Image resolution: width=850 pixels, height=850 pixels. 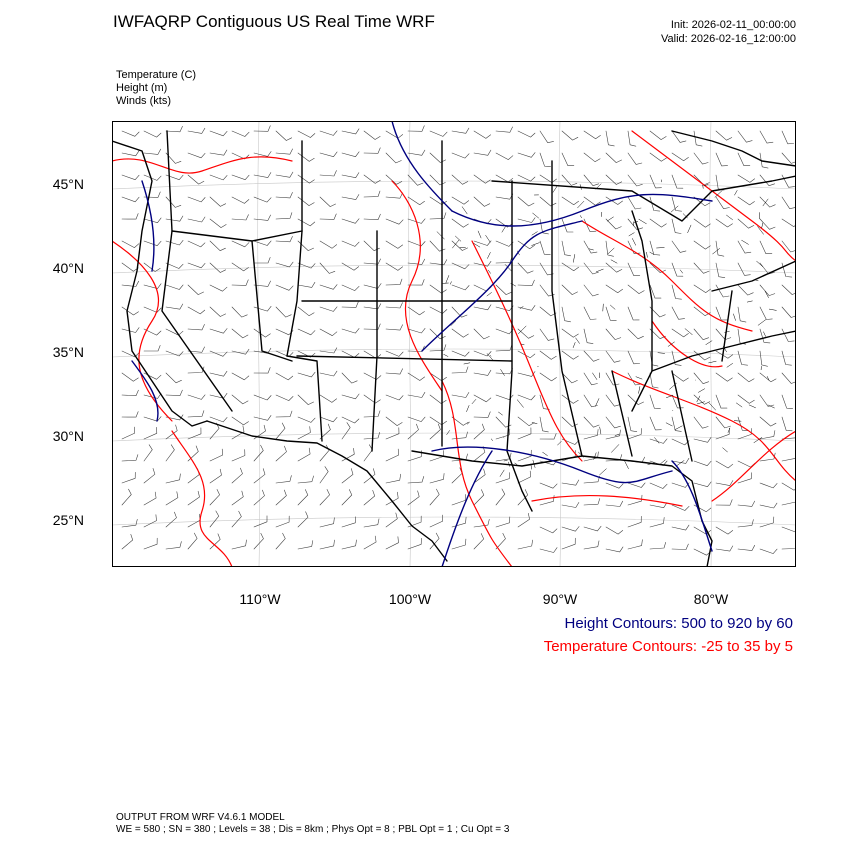 I want to click on parallel-line, so click(x=454, y=185).